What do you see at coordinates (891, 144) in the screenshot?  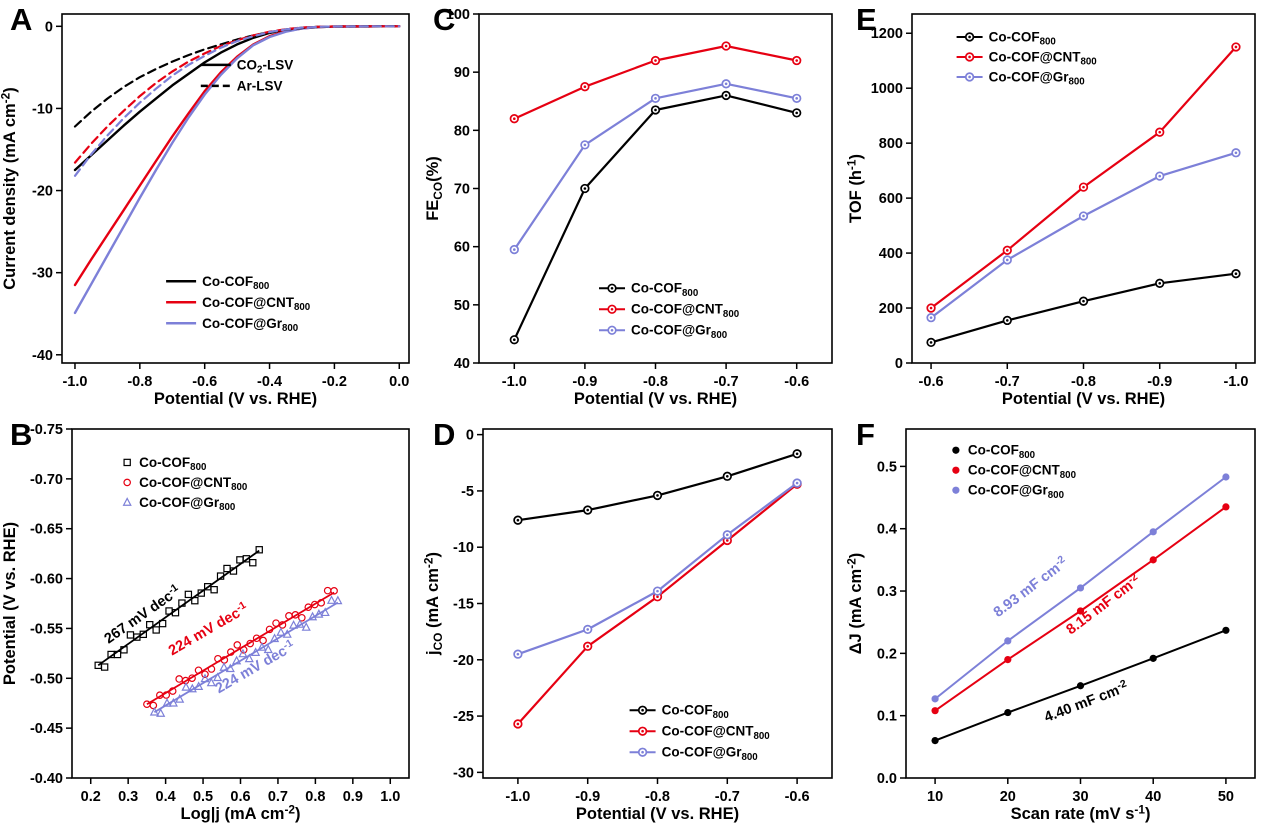 I see `svg-text: 800` at bounding box center [891, 144].